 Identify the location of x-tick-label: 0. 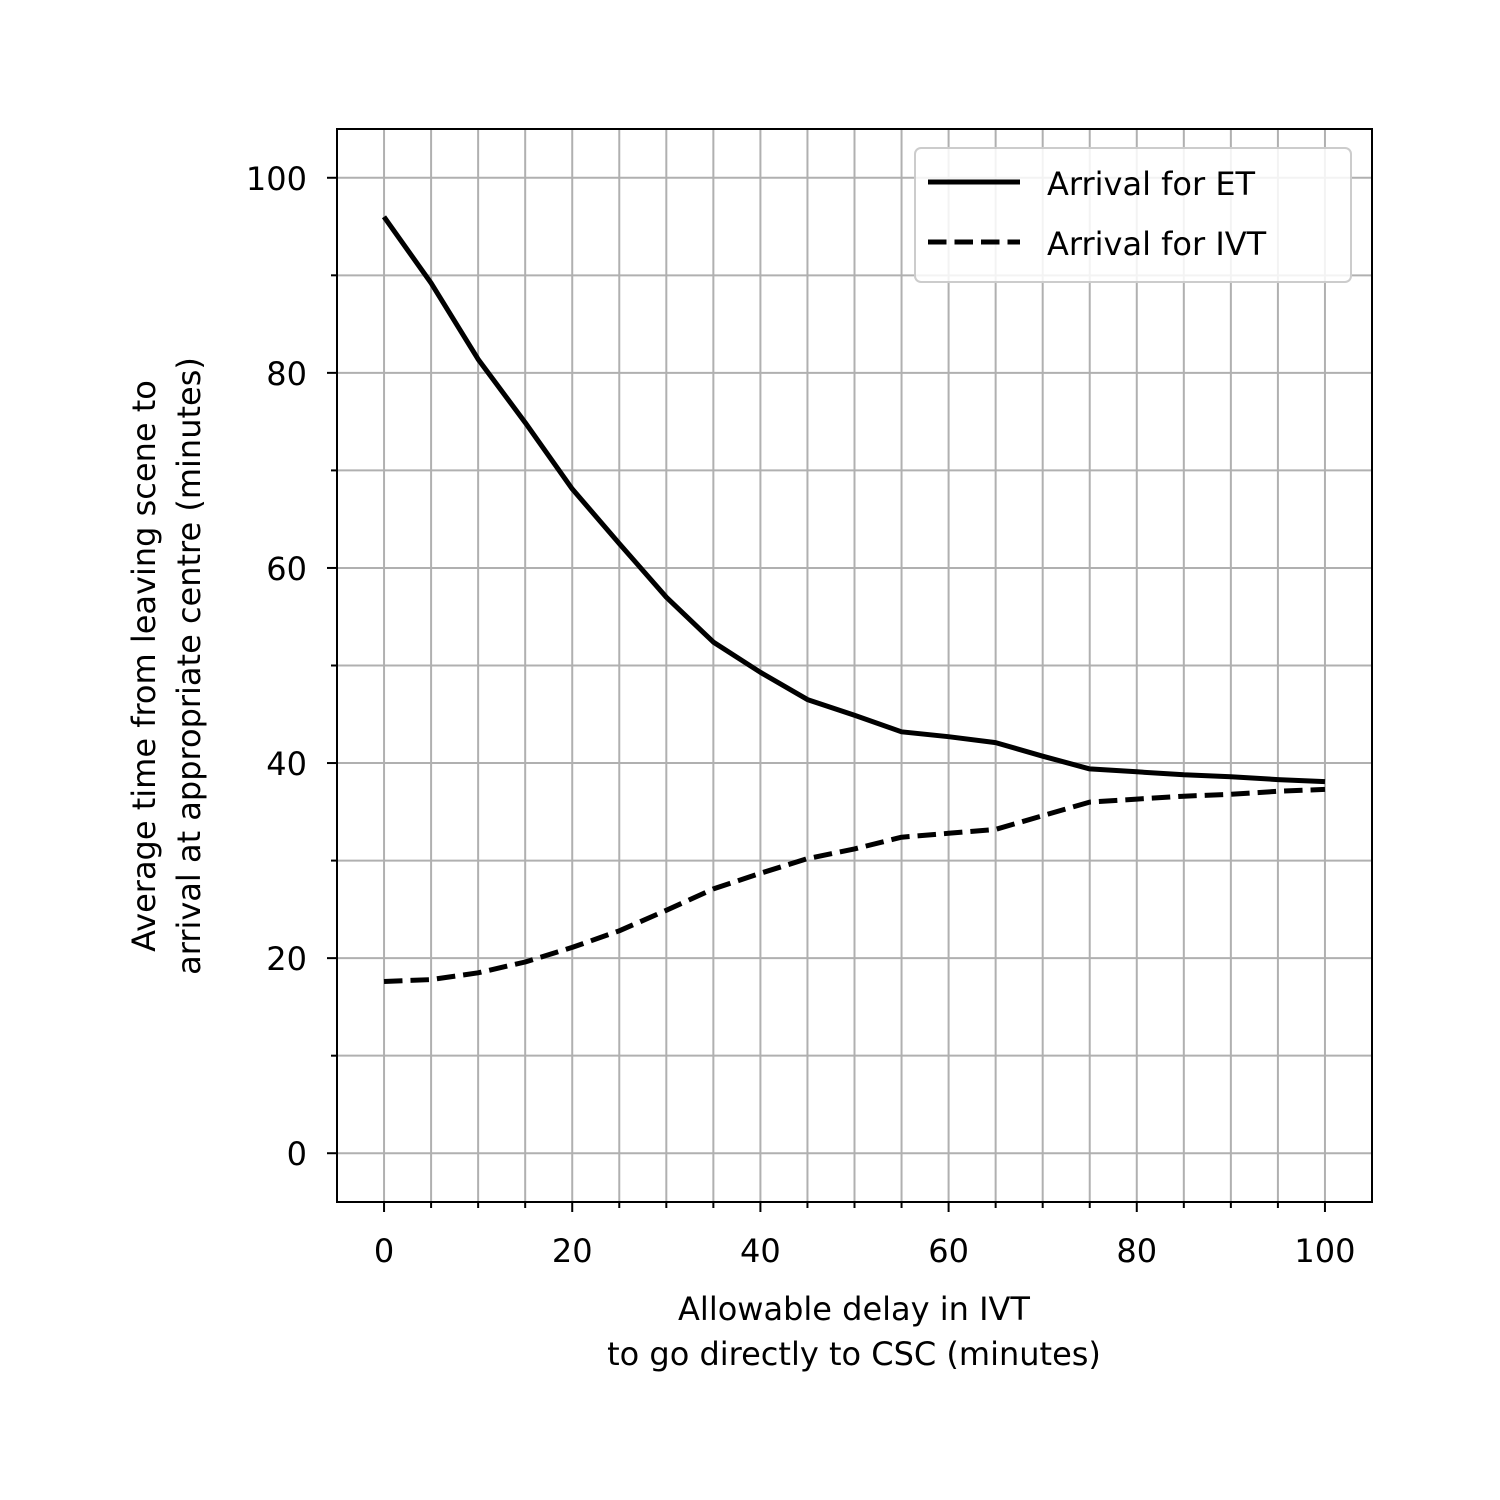
(384, 1251).